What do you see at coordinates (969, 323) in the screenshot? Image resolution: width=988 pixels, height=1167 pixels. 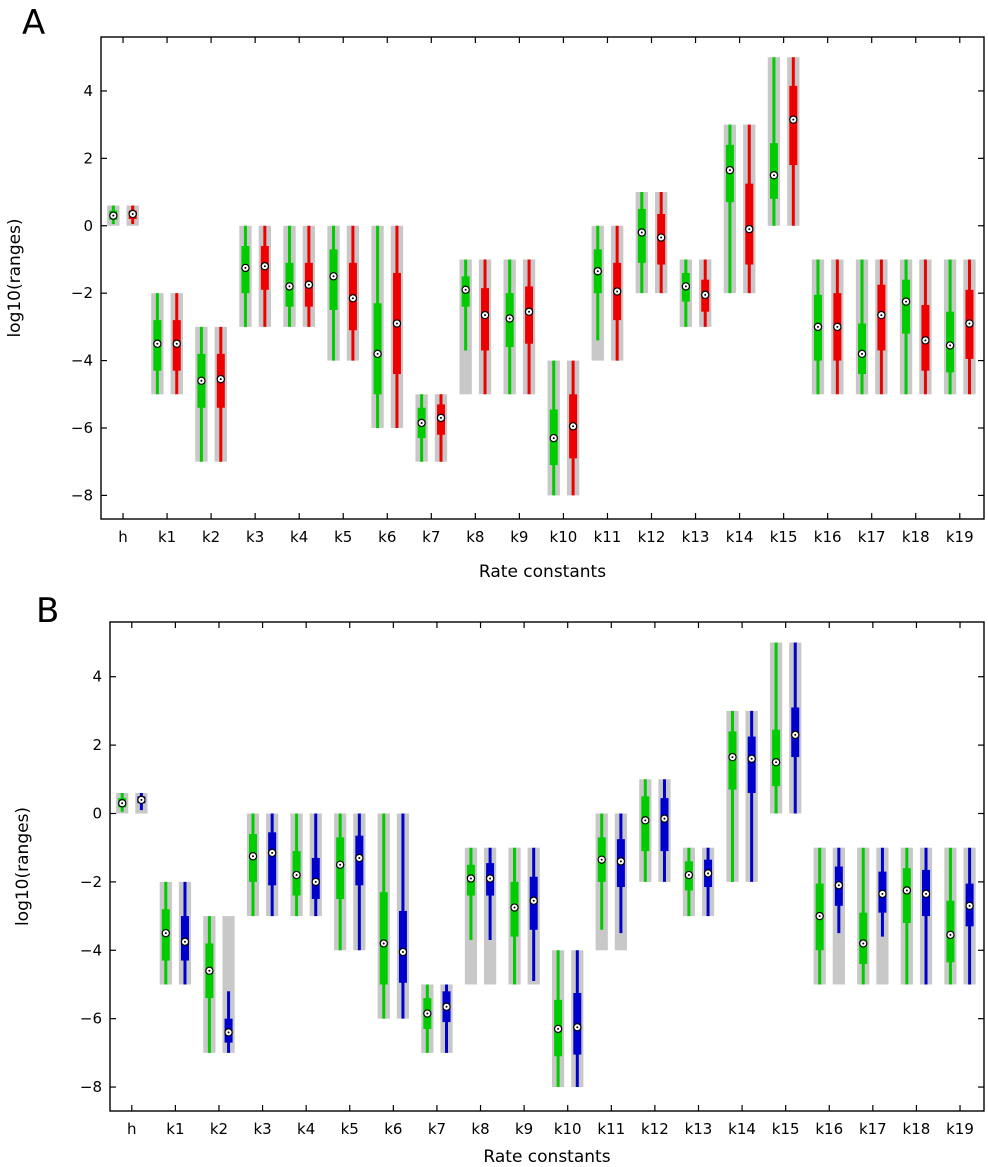 I see `median-dot-k19-s2` at bounding box center [969, 323].